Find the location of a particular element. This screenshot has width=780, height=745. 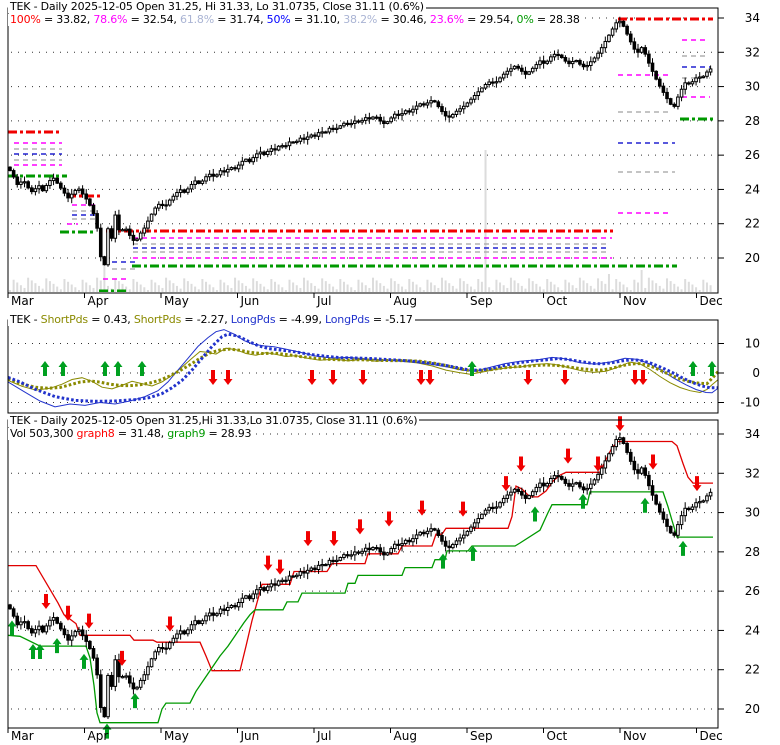

header-segment: TEK - is located at coordinates (25, 319).